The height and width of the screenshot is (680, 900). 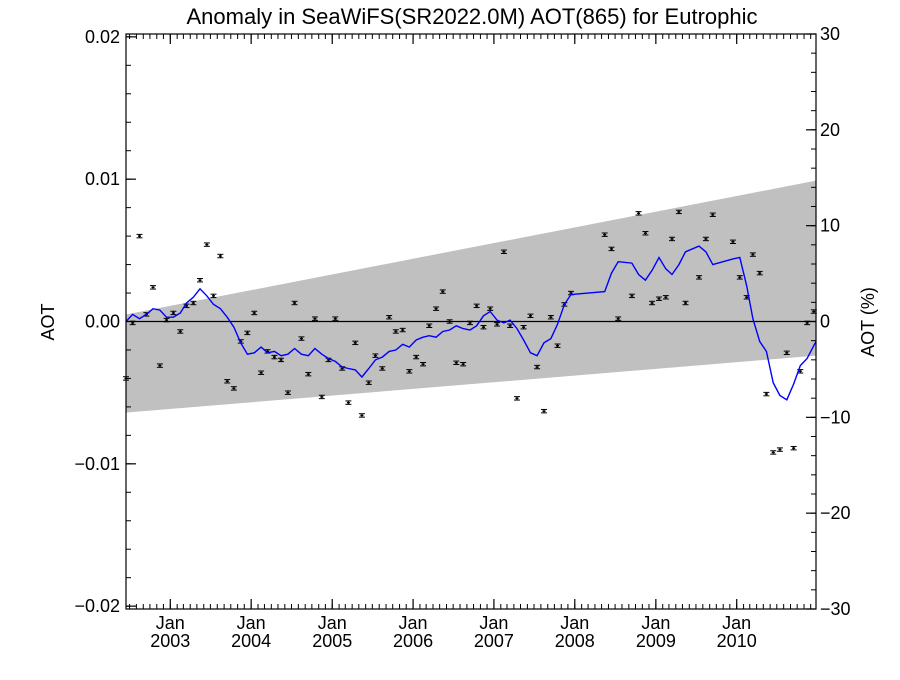 I want to click on x-tick-label-year: 2006, so click(x=413, y=641).